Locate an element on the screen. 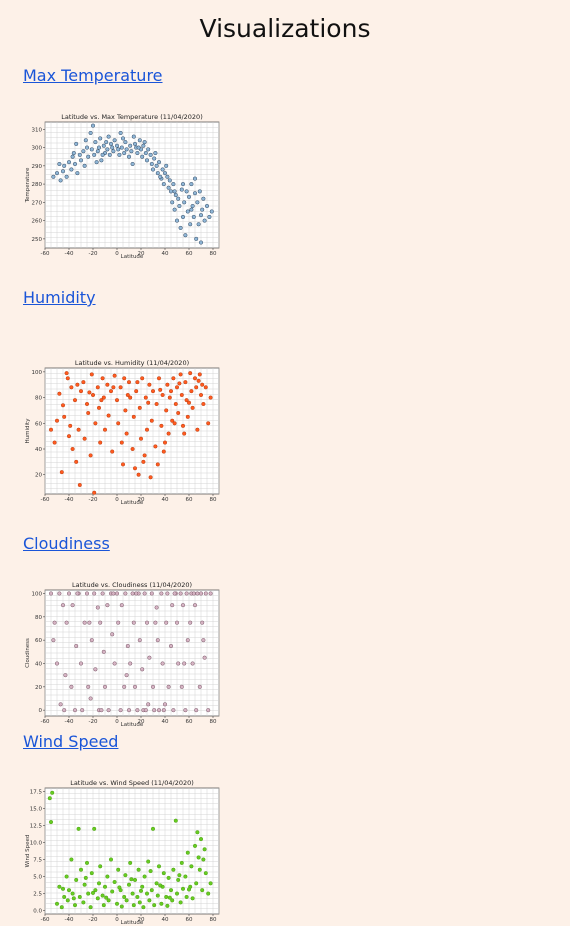  y-tick-label: 300 is located at coordinates (37, 149).